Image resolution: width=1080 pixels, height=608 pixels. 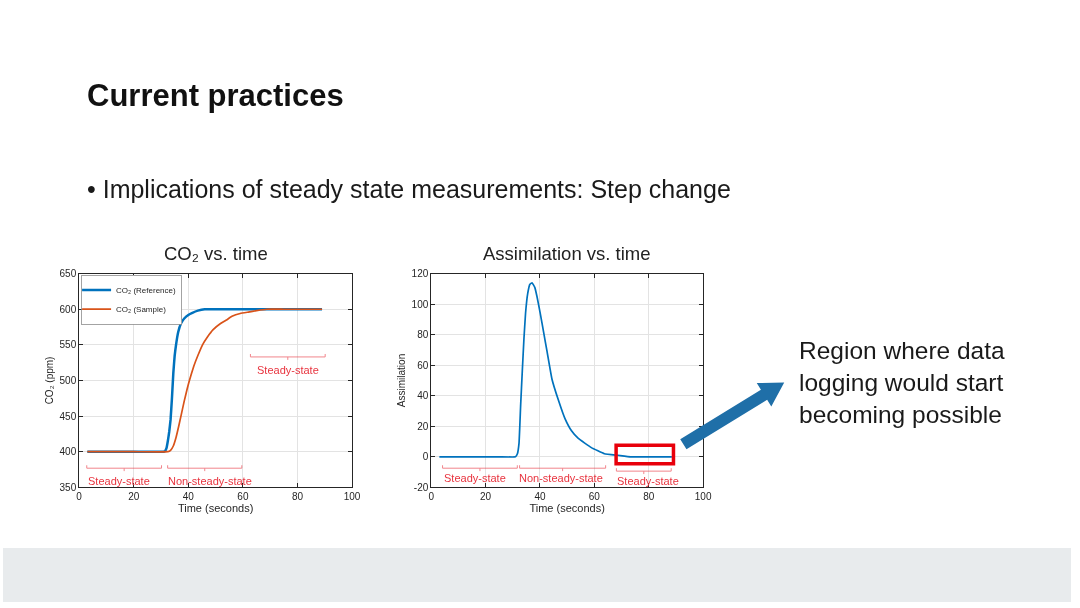 I want to click on y-tick-label: 120, so click(x=420, y=274).